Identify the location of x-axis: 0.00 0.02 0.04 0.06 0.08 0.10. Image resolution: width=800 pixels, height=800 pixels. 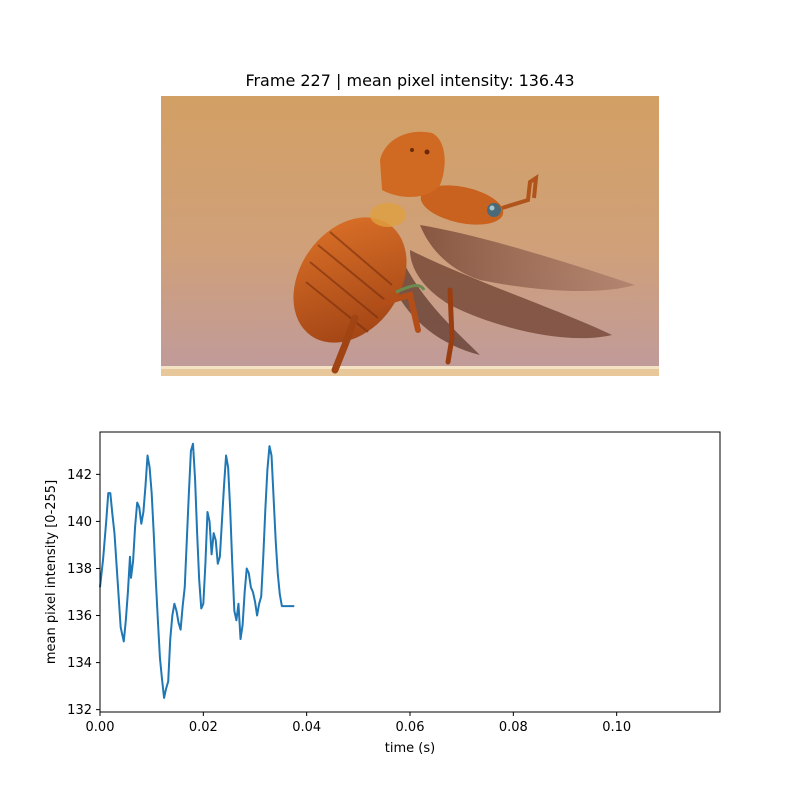
(358, 723).